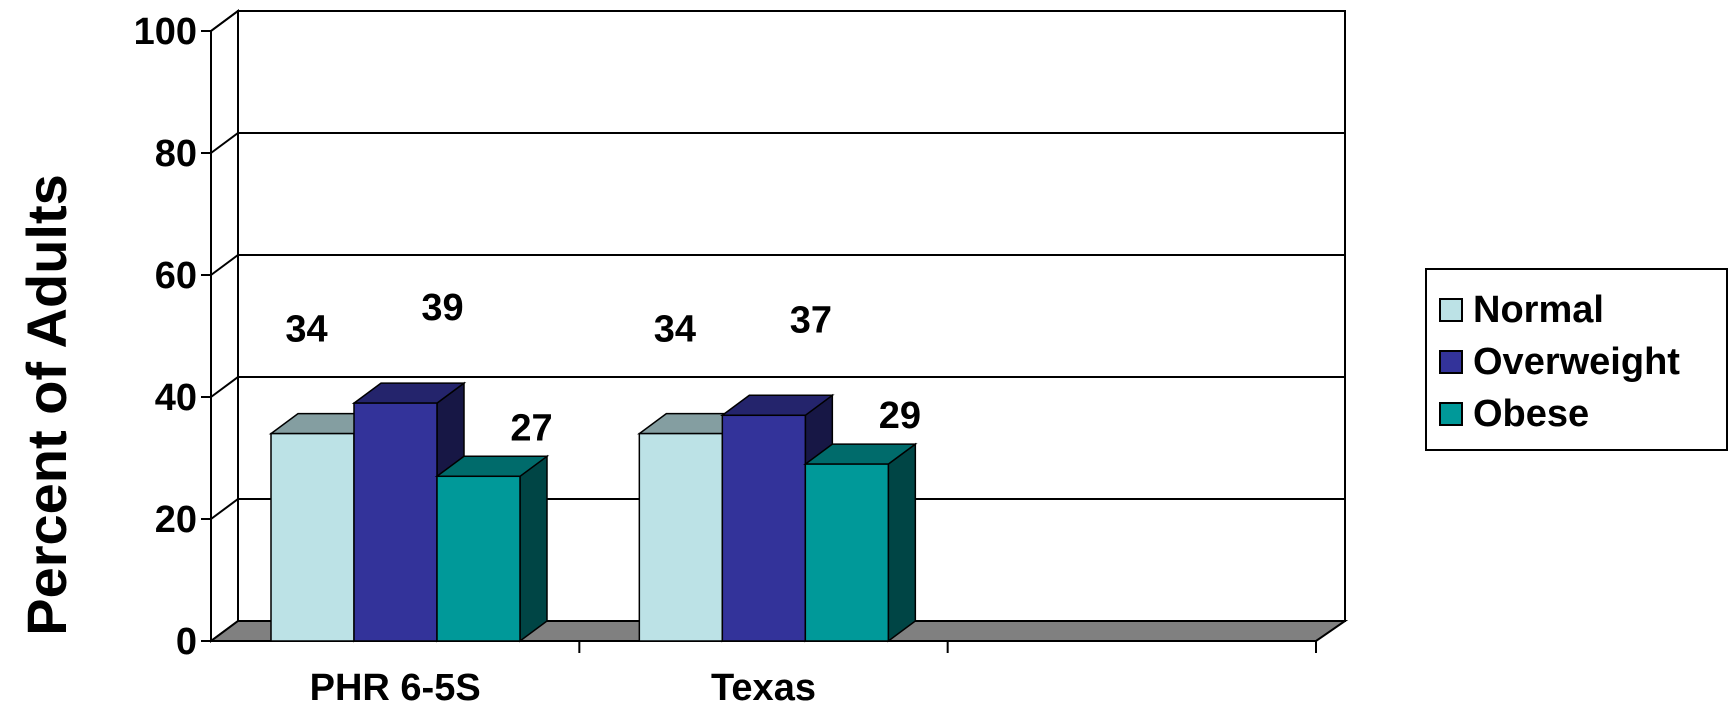 The height and width of the screenshot is (710, 1731). What do you see at coordinates (1451, 362) in the screenshot?
I see `legend-swatch-overweight` at bounding box center [1451, 362].